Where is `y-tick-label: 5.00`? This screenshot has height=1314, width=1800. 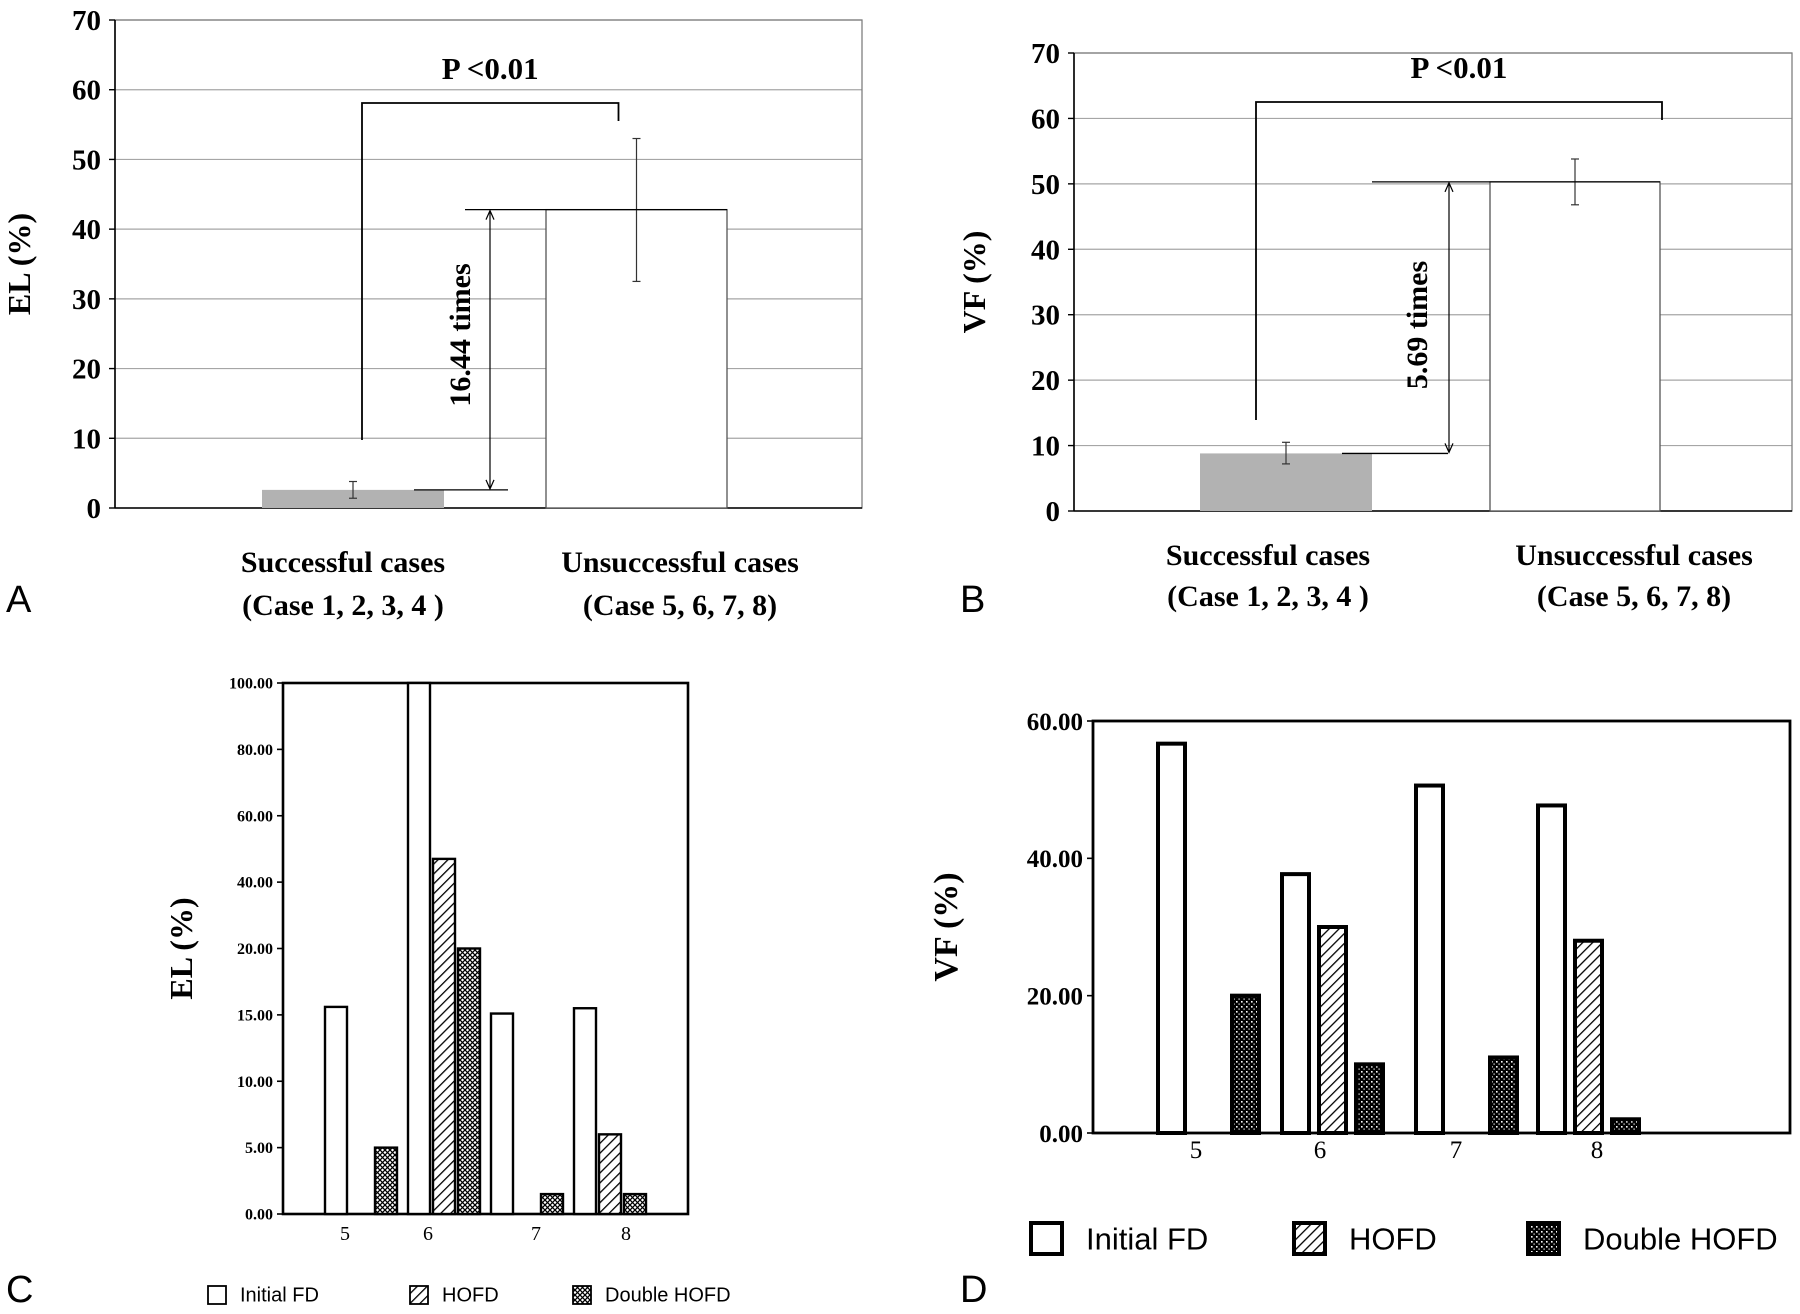
y-tick-label: 5.00 is located at coordinates (259, 1148).